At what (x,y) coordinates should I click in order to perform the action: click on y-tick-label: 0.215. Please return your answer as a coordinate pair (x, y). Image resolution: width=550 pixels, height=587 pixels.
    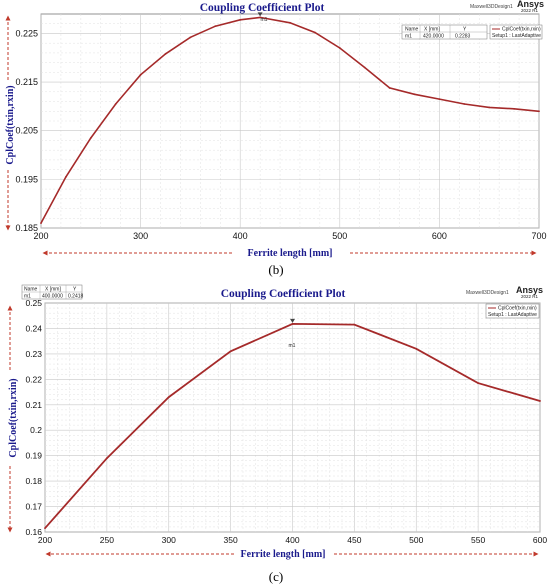
    Looking at the image, I should click on (26, 82).